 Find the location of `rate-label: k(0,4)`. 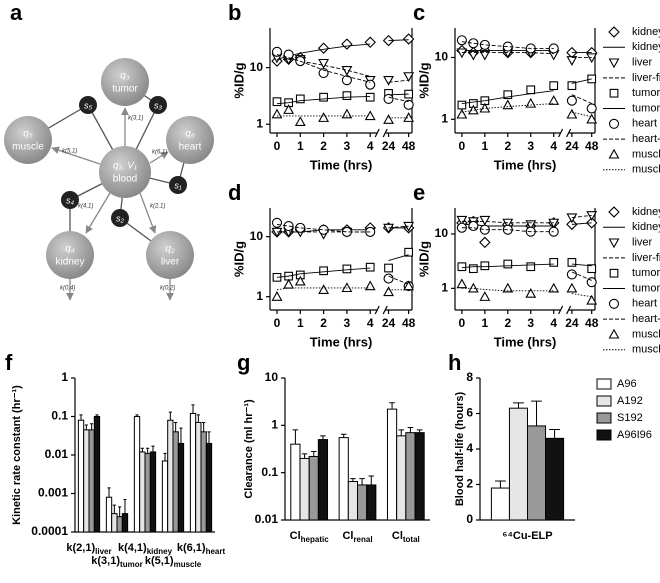

rate-label: k(0,4) is located at coordinates (67, 289).